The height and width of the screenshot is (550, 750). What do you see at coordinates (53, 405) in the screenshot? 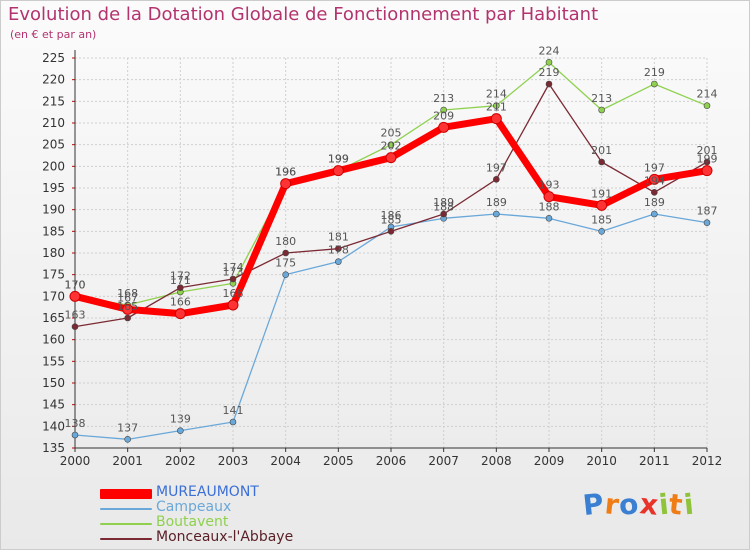
I see `y-tick-label: 145` at bounding box center [53, 405].